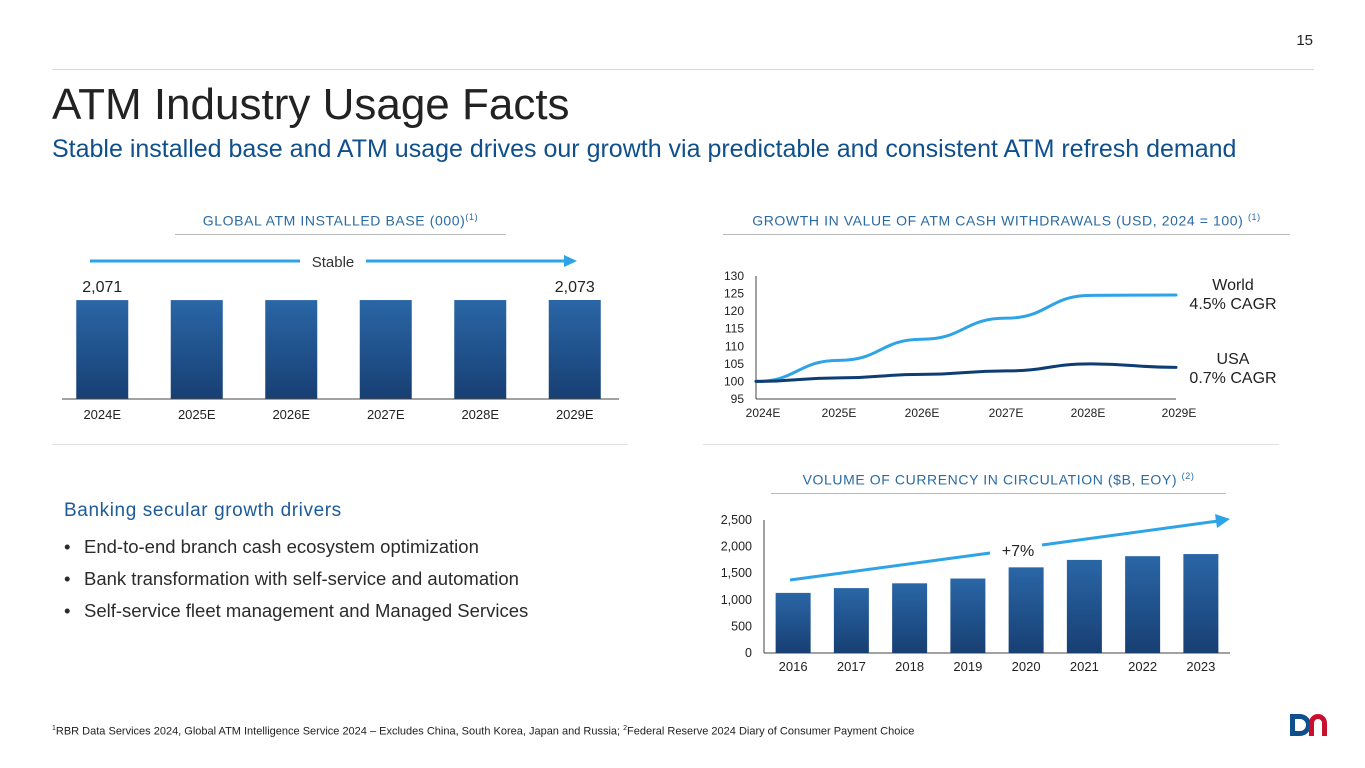 The width and height of the screenshot is (1365, 768). What do you see at coordinates (1084, 666) in the screenshot?
I see `x-tick-2021: 2021` at bounding box center [1084, 666].